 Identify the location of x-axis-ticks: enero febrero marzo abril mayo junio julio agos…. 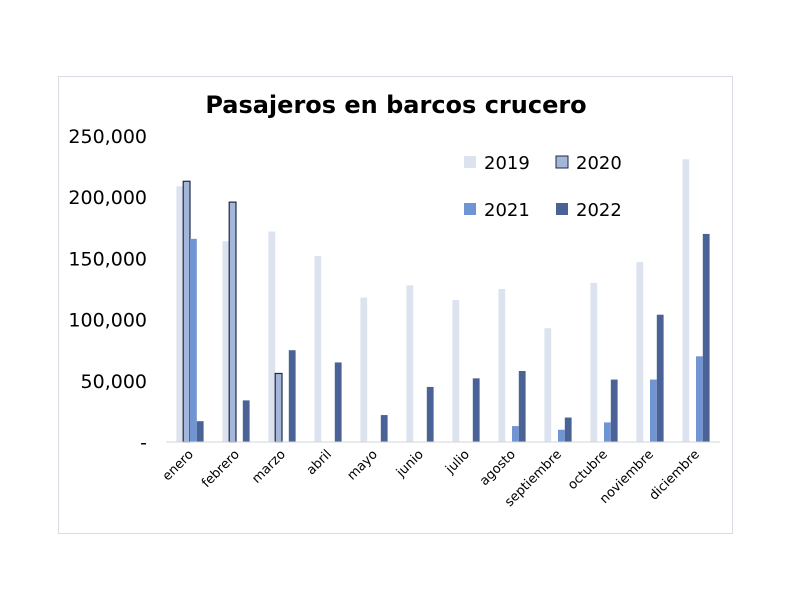
(431, 478).